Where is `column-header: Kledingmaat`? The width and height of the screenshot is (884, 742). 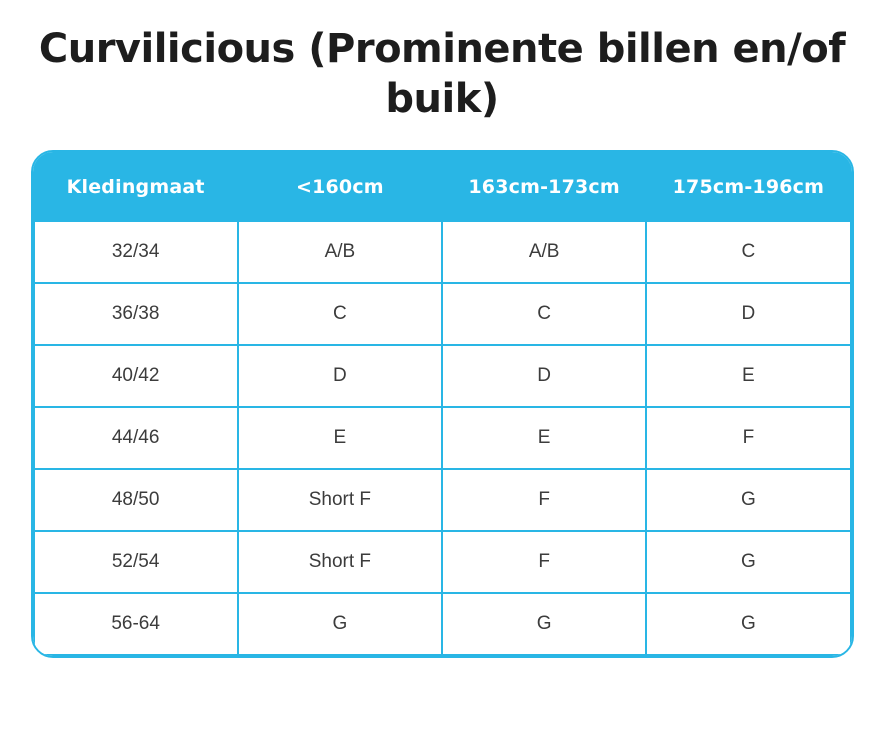 column-header: Kledingmaat is located at coordinates (135, 187).